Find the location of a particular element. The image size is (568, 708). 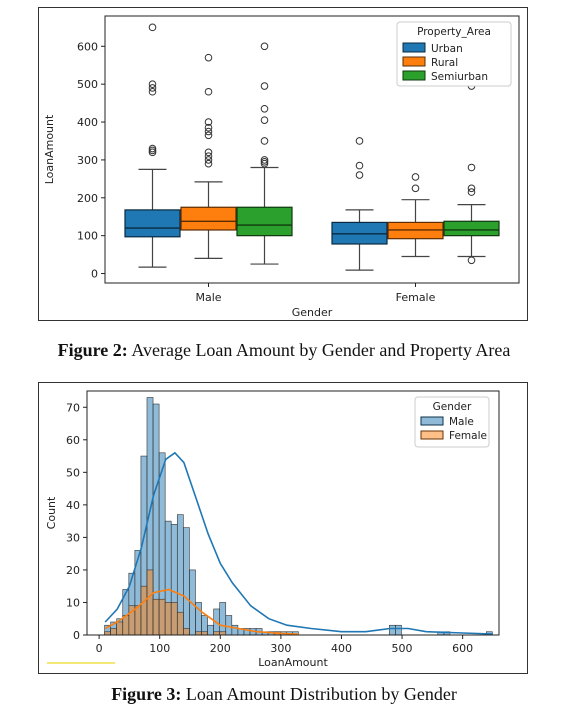

y-tick-label: 60 is located at coordinates (73, 440).